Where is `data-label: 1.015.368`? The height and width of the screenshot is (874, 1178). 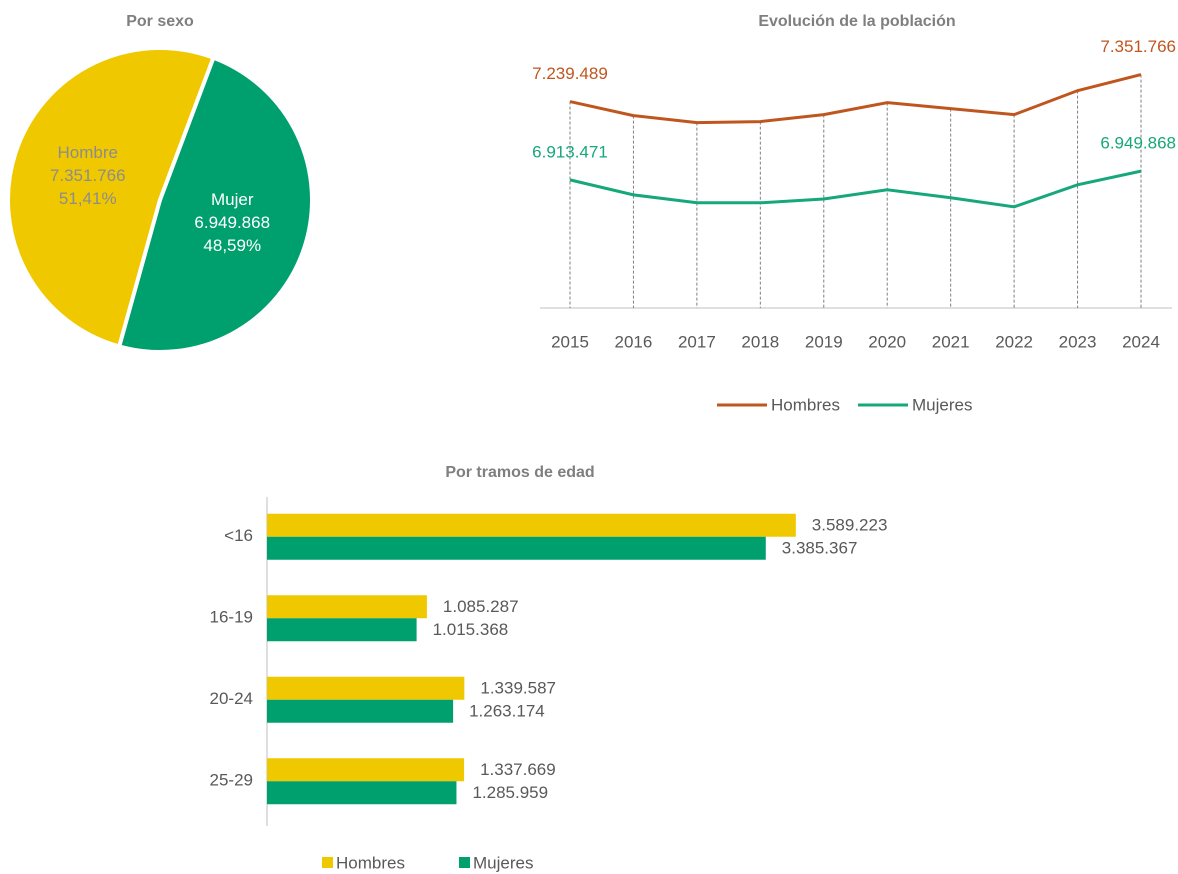 data-label: 1.015.368 is located at coordinates (471, 629).